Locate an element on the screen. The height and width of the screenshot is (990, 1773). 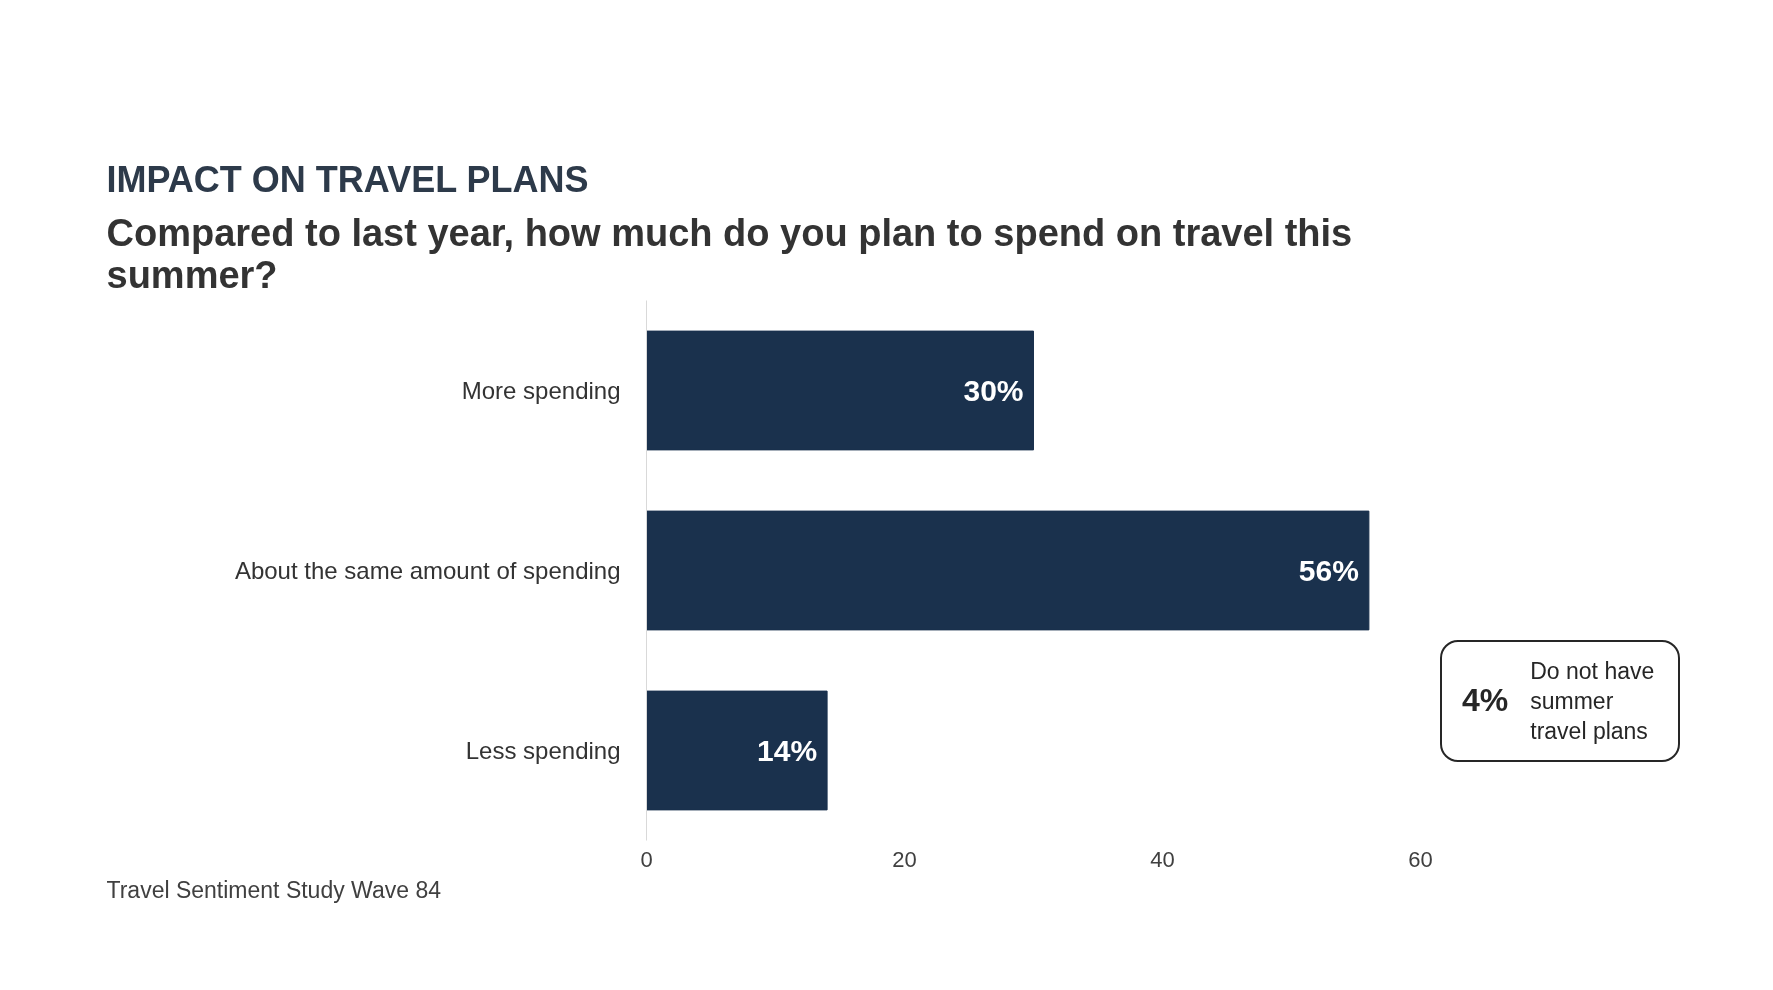
y-tick-label: About the same amount of spending is located at coordinates (427, 570).